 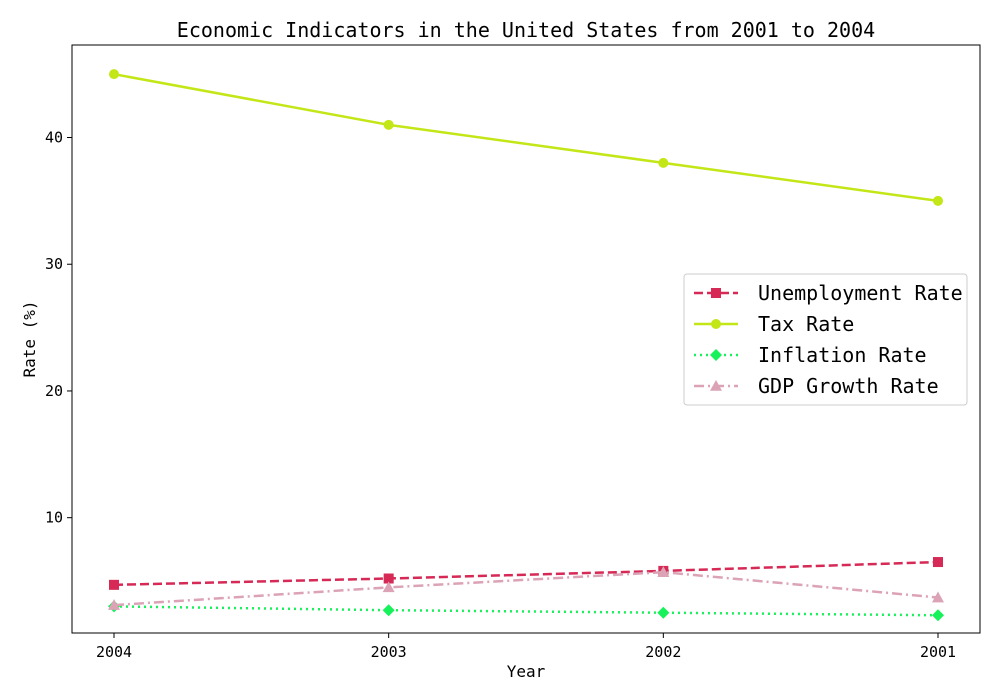 What do you see at coordinates (54, 264) in the screenshot?
I see `y-tick-label: 30` at bounding box center [54, 264].